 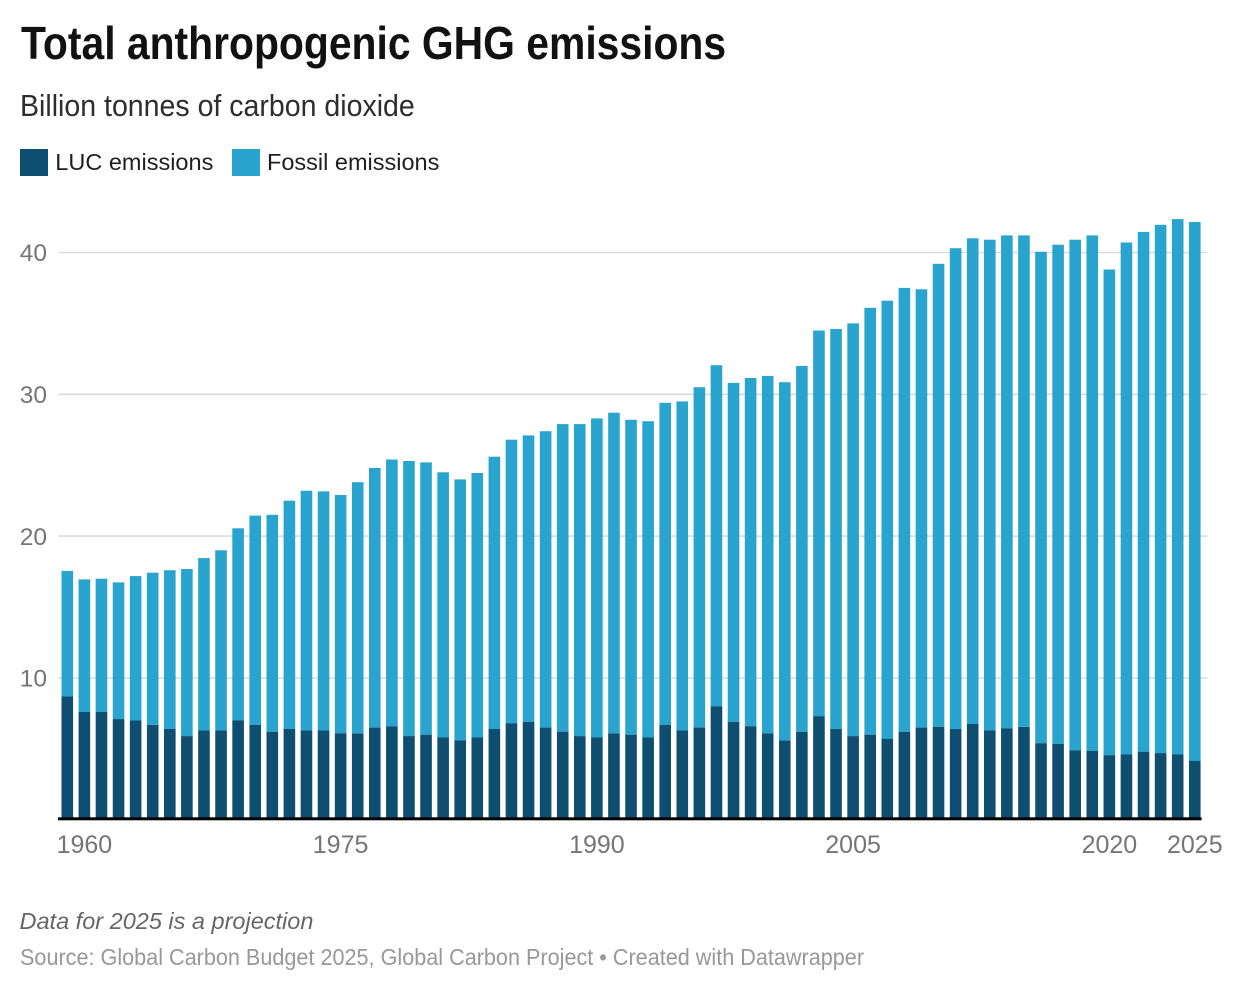 What do you see at coordinates (85, 845) in the screenshot?
I see `svg-text: 1960` at bounding box center [85, 845].